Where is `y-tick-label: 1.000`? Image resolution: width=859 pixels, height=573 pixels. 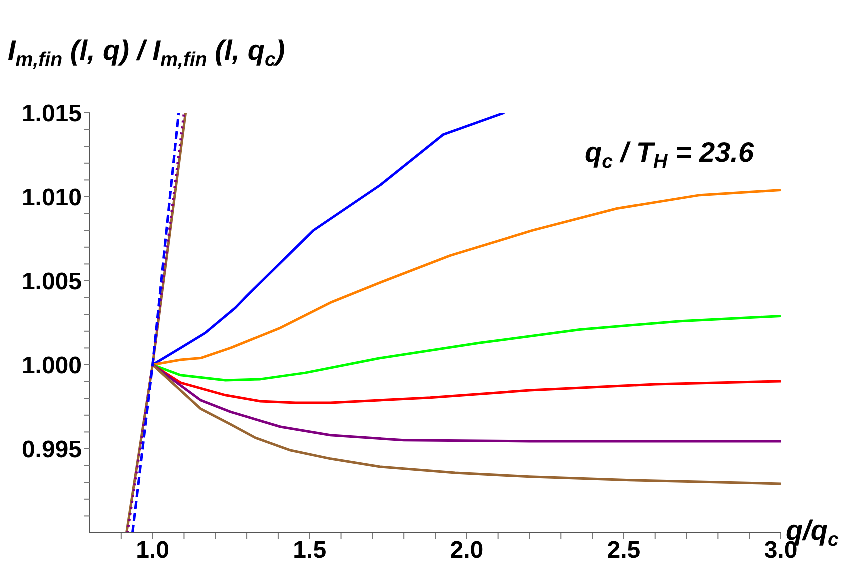
y-tick-label: 1.000 is located at coordinates (52, 366).